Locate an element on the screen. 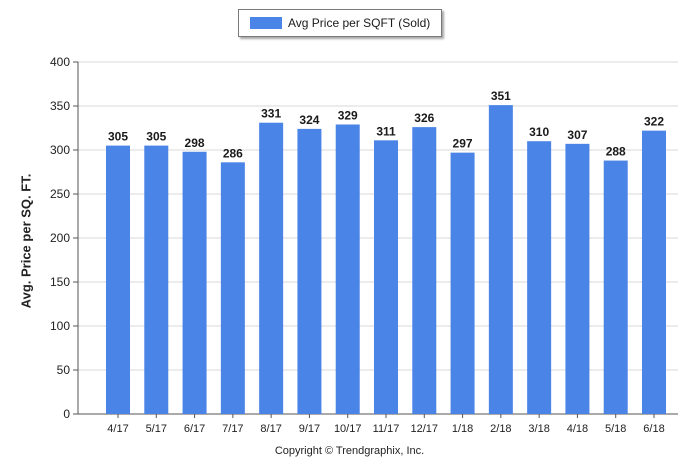 This screenshot has height=463, width=699. y-tick-label: 400 is located at coordinates (60, 62).